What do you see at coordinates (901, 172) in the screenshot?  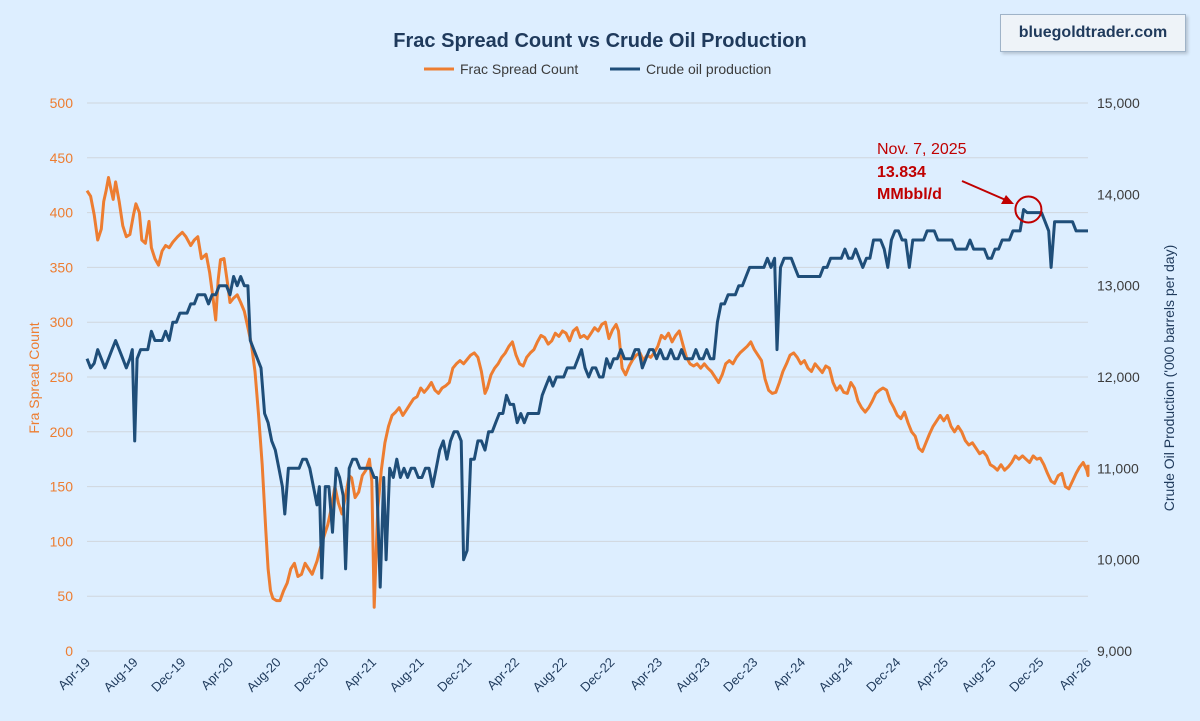 I see `annotation-value: 13.834` at bounding box center [901, 172].